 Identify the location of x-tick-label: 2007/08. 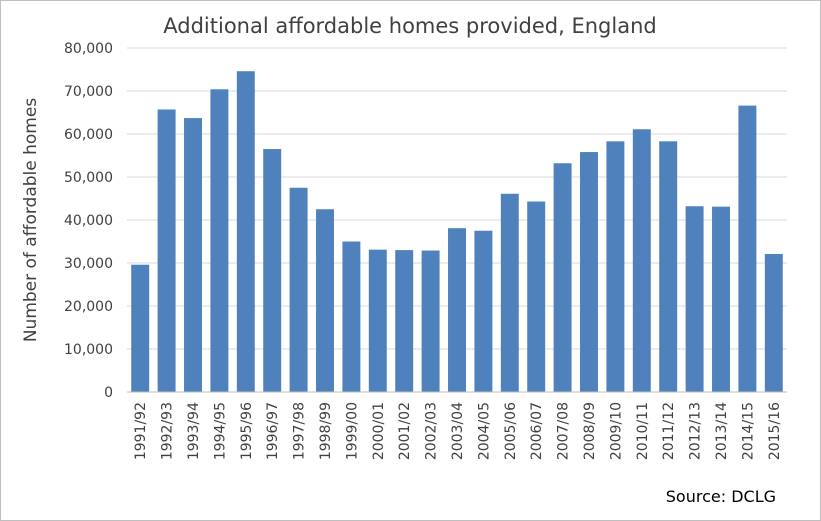
(564, 431).